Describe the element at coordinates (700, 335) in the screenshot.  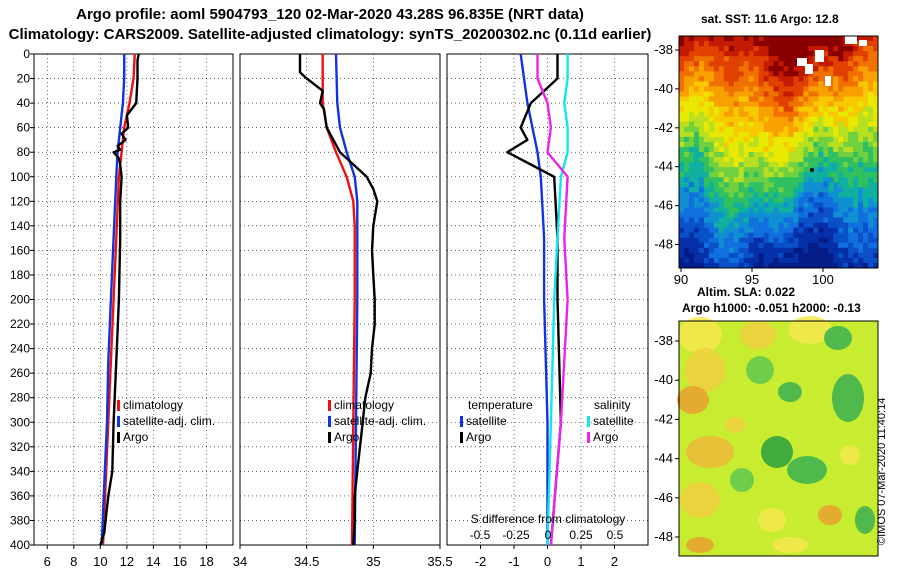
I see `sla-anomaly-blob` at that location.